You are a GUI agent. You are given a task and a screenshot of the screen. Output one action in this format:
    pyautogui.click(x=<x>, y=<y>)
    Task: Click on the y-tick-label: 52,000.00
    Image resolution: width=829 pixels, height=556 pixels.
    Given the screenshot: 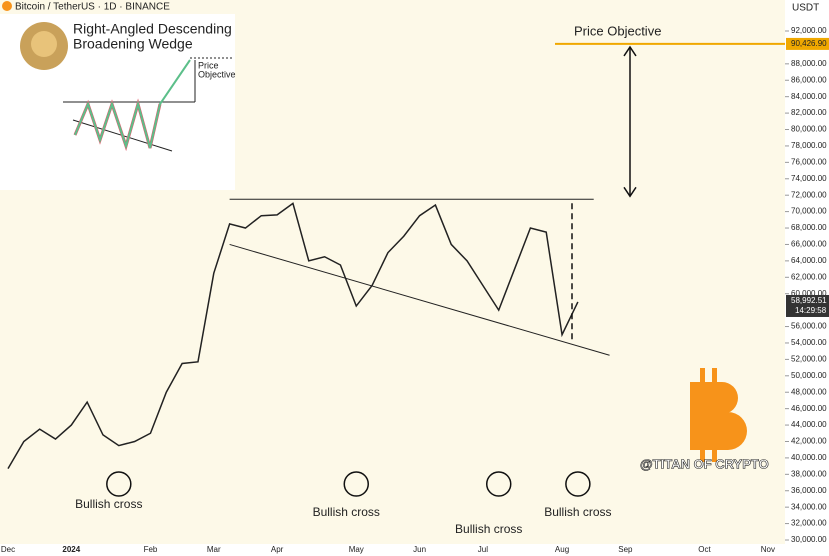 What is the action you would take?
    pyautogui.click(x=809, y=358)
    